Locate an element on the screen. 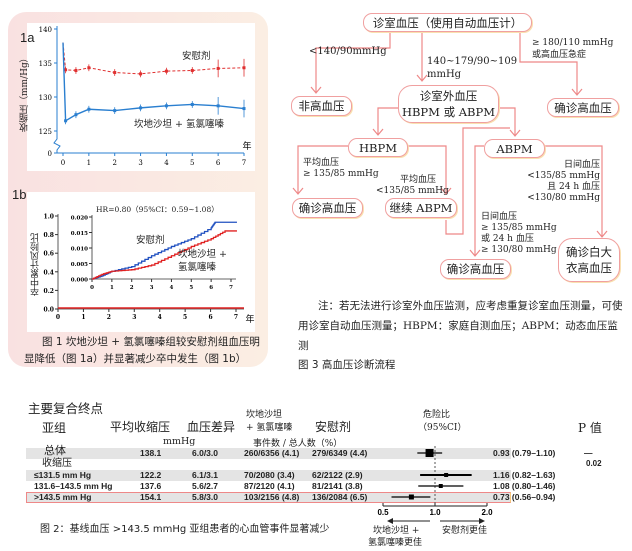 The image size is (632, 551). row-treatment-events: 103/2156 (4.8) is located at coordinates (272, 497).